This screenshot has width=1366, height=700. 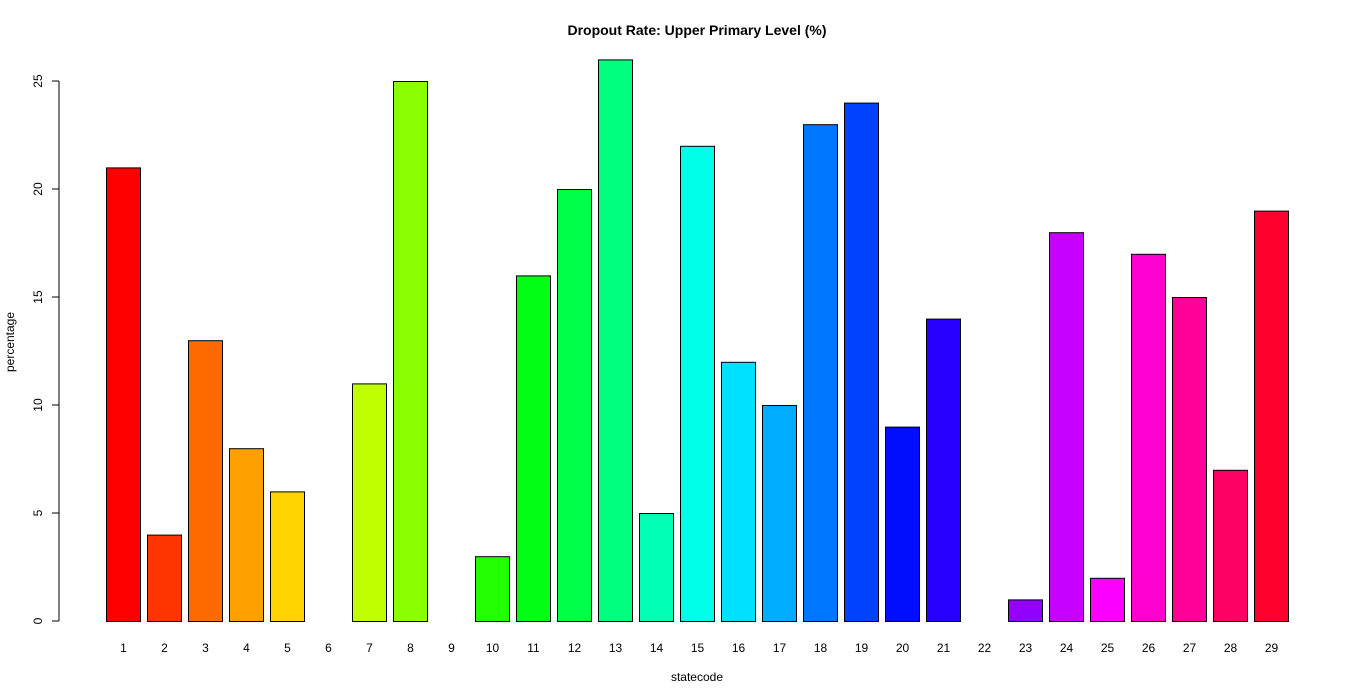 I want to click on x-tick-label: 26, so click(x=1149, y=648).